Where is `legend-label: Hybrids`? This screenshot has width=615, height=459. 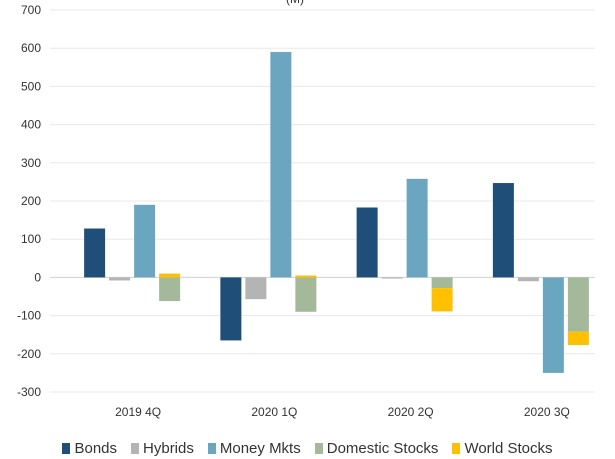 legend-label: Hybrids is located at coordinates (168, 448).